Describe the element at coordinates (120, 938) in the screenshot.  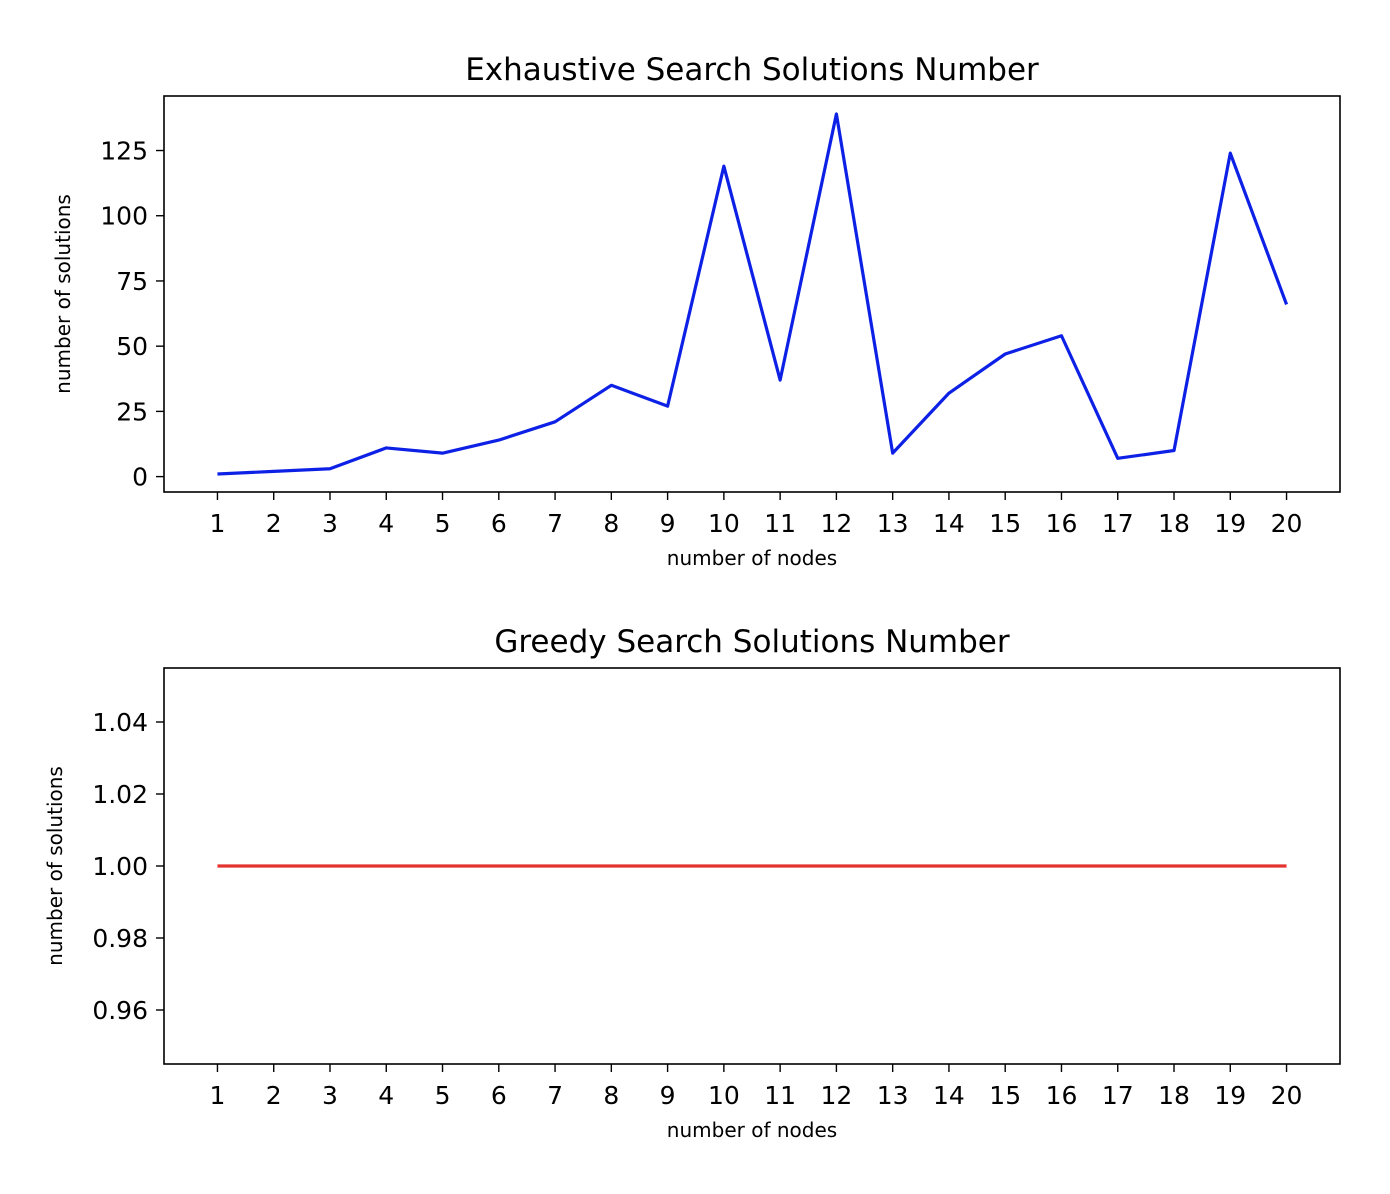
I see `y-tick-label: 0.98` at that location.